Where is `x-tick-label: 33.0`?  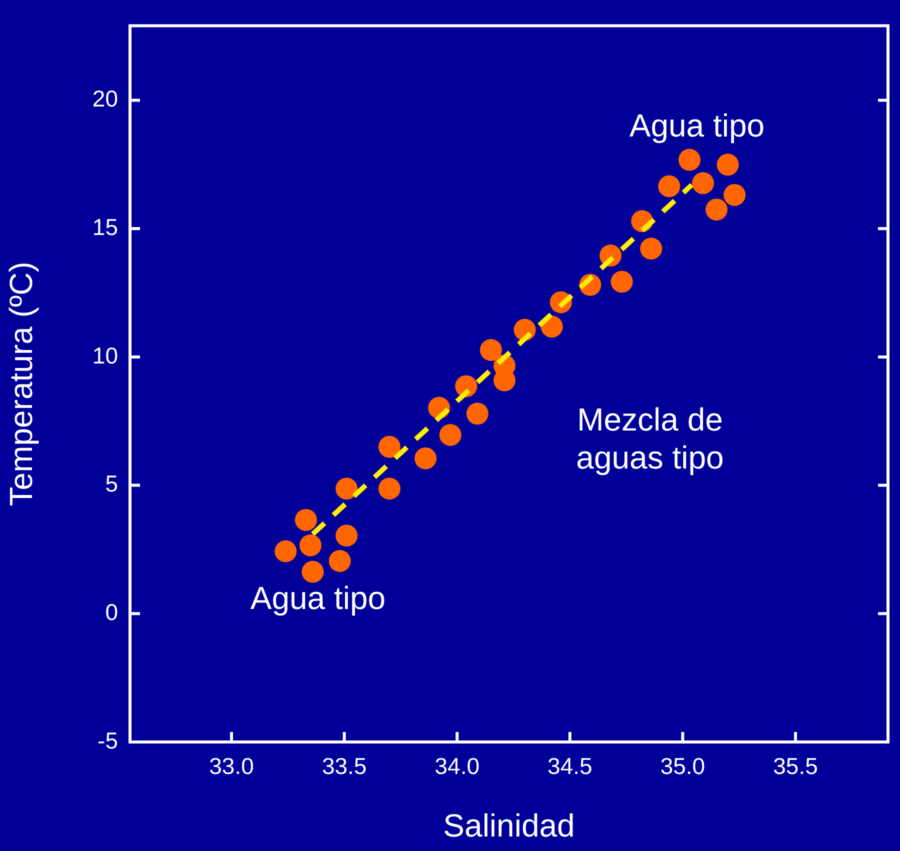
x-tick-label: 33.0 is located at coordinates (231, 766).